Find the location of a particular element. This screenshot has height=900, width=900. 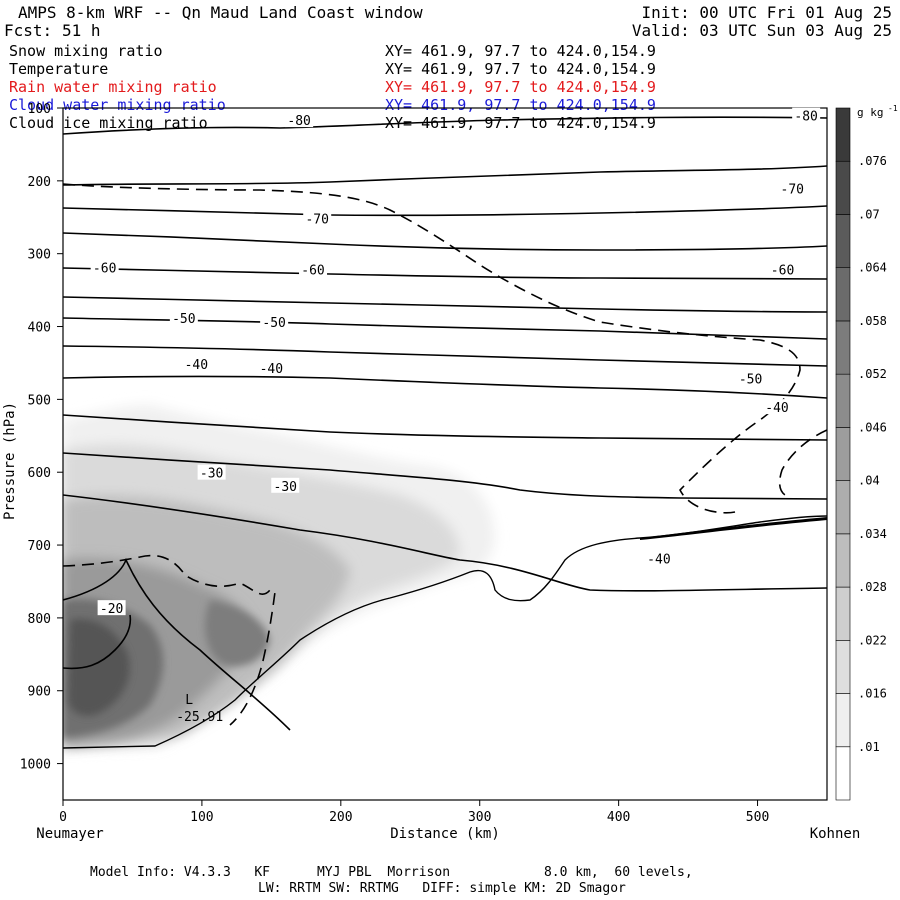

colorbar-label: .052 is located at coordinates (872, 374).